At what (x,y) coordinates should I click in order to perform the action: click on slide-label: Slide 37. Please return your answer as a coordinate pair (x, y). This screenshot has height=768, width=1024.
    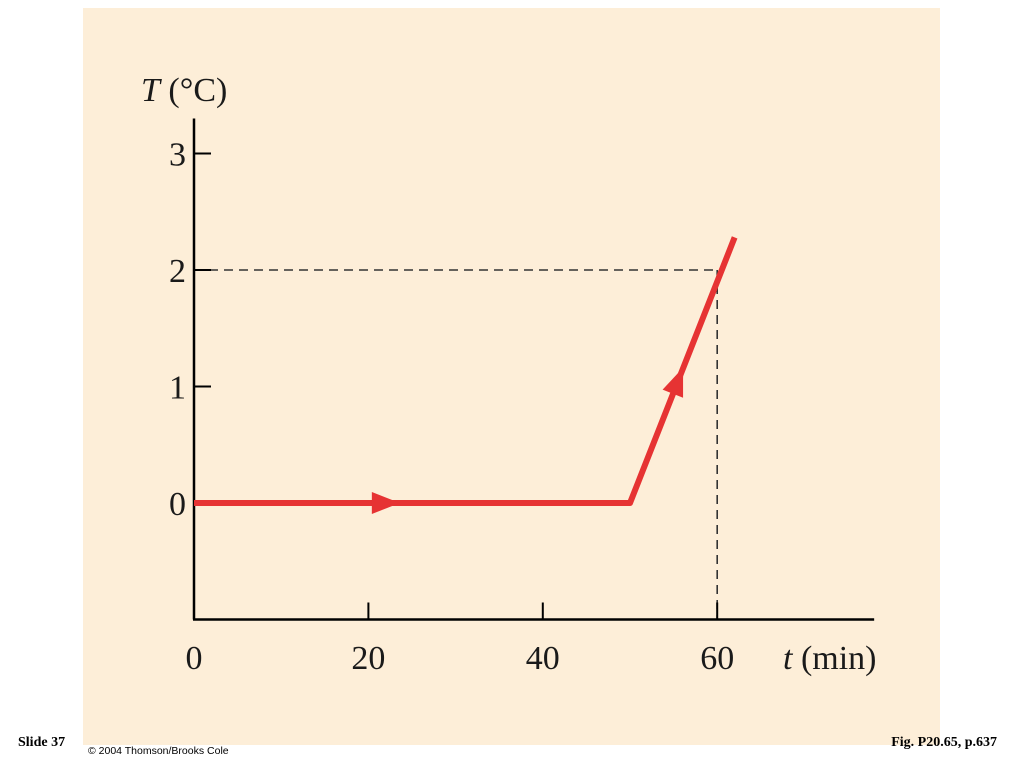
    Looking at the image, I should click on (42, 742).